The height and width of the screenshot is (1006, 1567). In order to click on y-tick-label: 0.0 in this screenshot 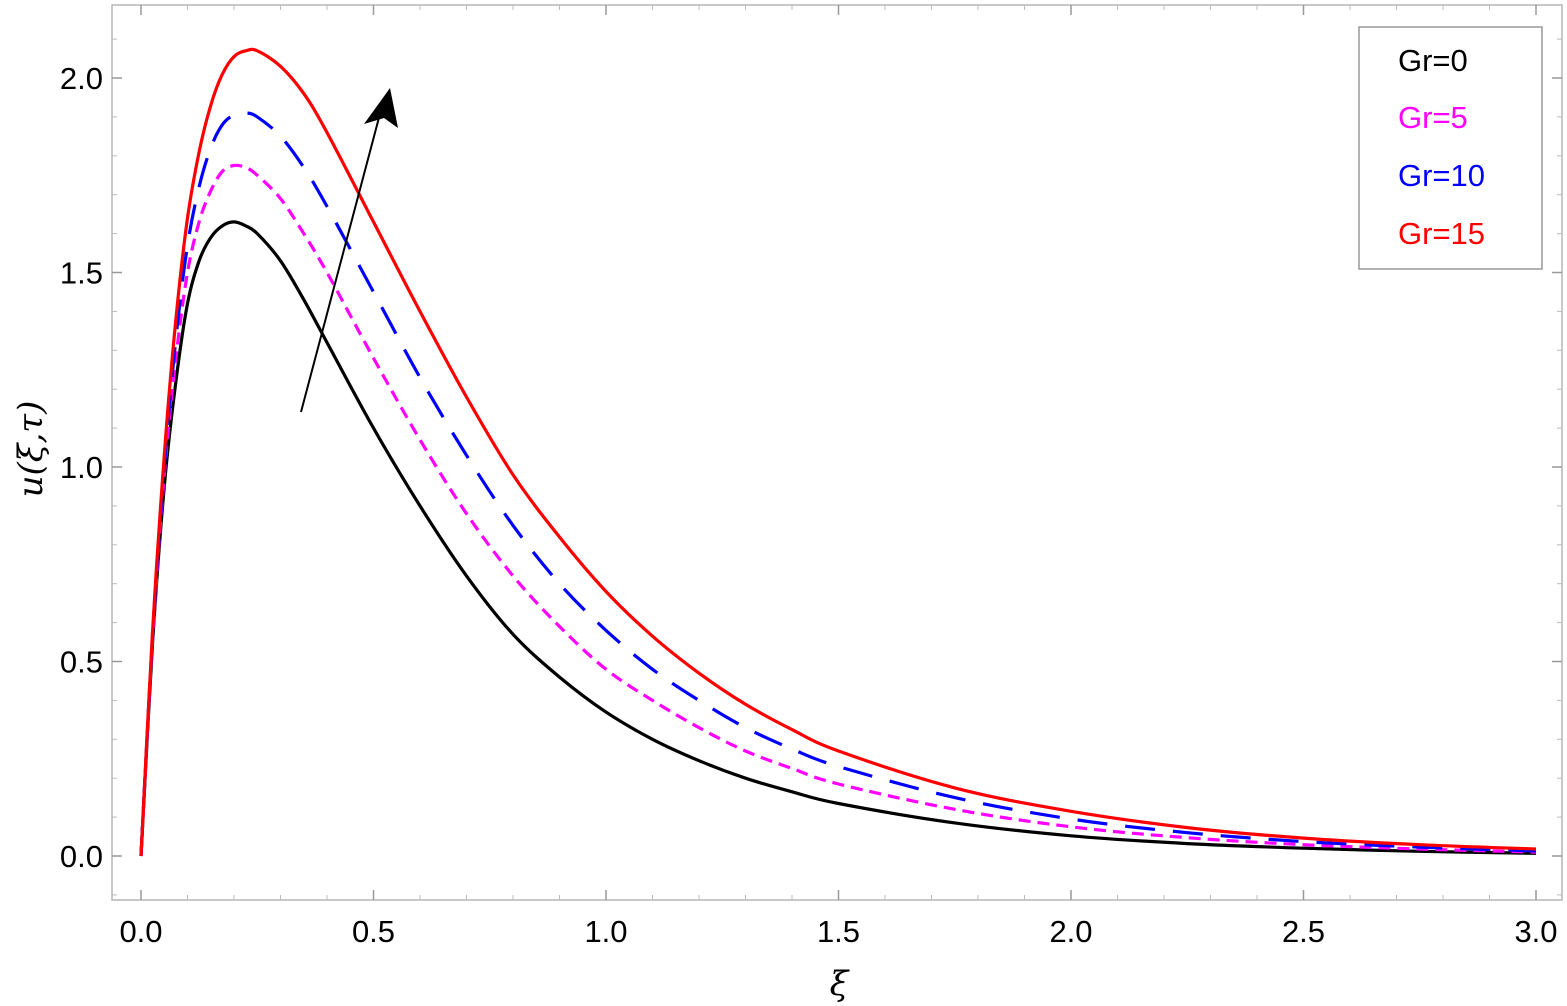, I will do `click(81, 856)`.